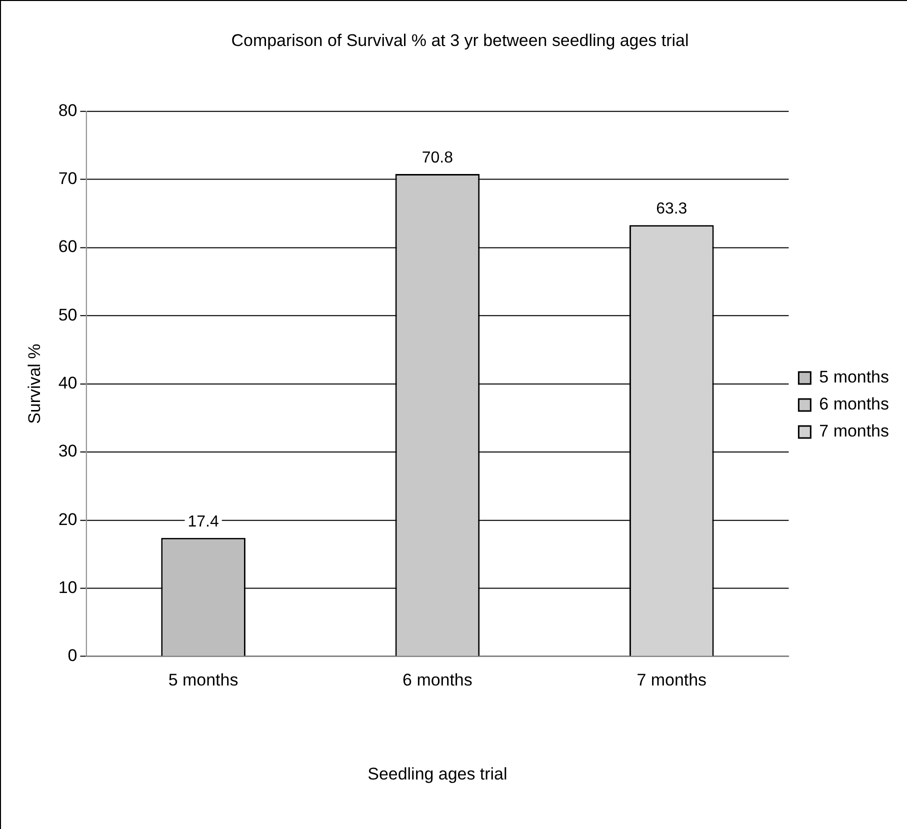 Image resolution: width=907 pixels, height=829 pixels. Describe the element at coordinates (68, 519) in the screenshot. I see `y-tick-label: 20` at that location.